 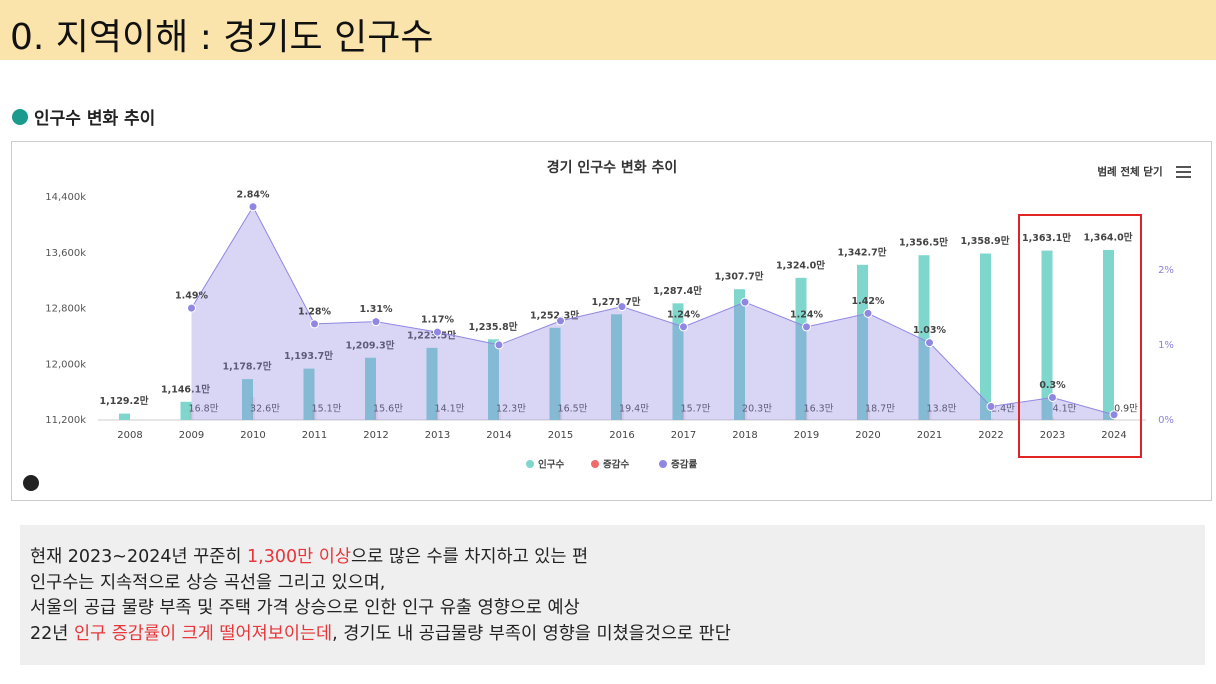 What do you see at coordinates (65, 253) in the screenshot?
I see `y-tick-label: 13,600k` at bounding box center [65, 253].